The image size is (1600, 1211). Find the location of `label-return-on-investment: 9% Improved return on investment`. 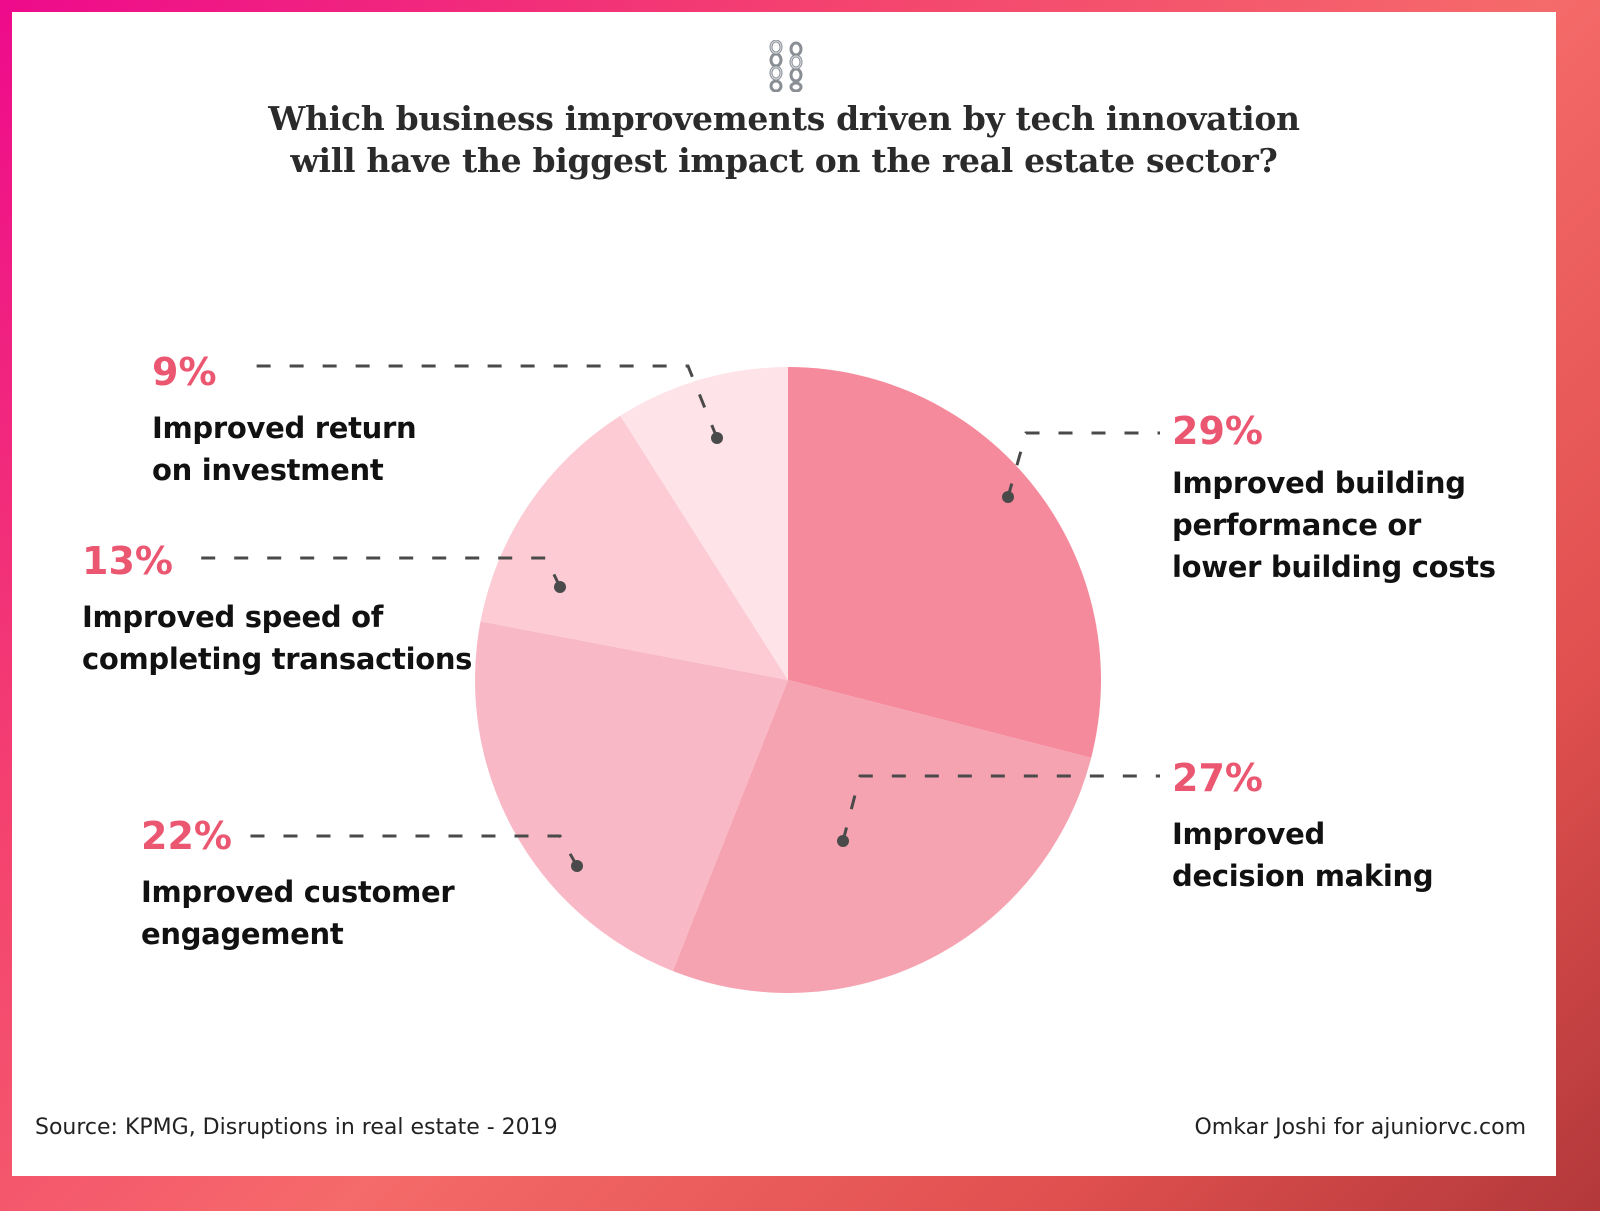

label-return-on-investment: 9% Improved return on investment is located at coordinates (284, 420).